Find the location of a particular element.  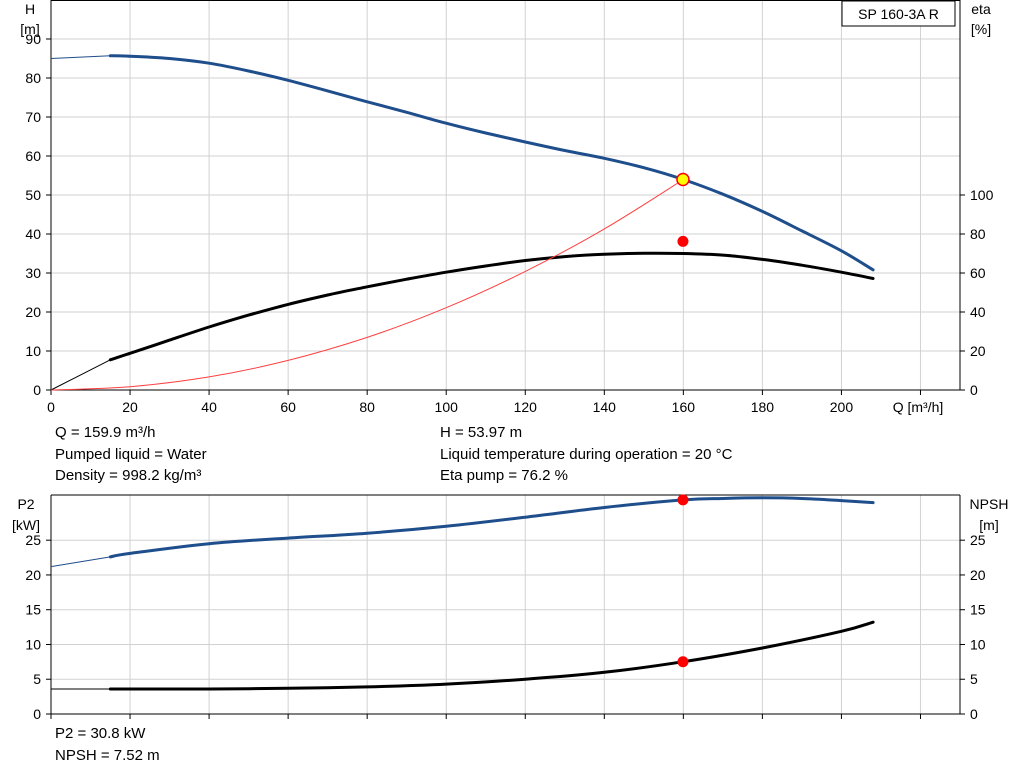

x-tick-label: 60 is located at coordinates (288, 407).